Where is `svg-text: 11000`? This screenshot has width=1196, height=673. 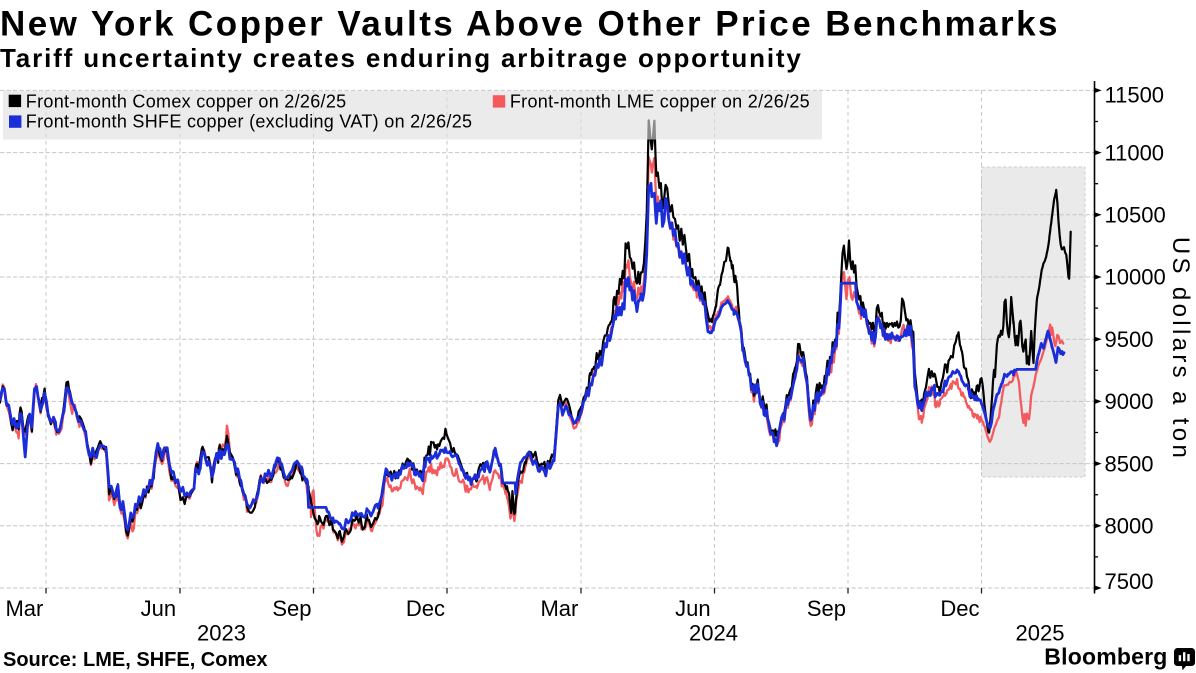 svg-text: 11000 is located at coordinates (1135, 152).